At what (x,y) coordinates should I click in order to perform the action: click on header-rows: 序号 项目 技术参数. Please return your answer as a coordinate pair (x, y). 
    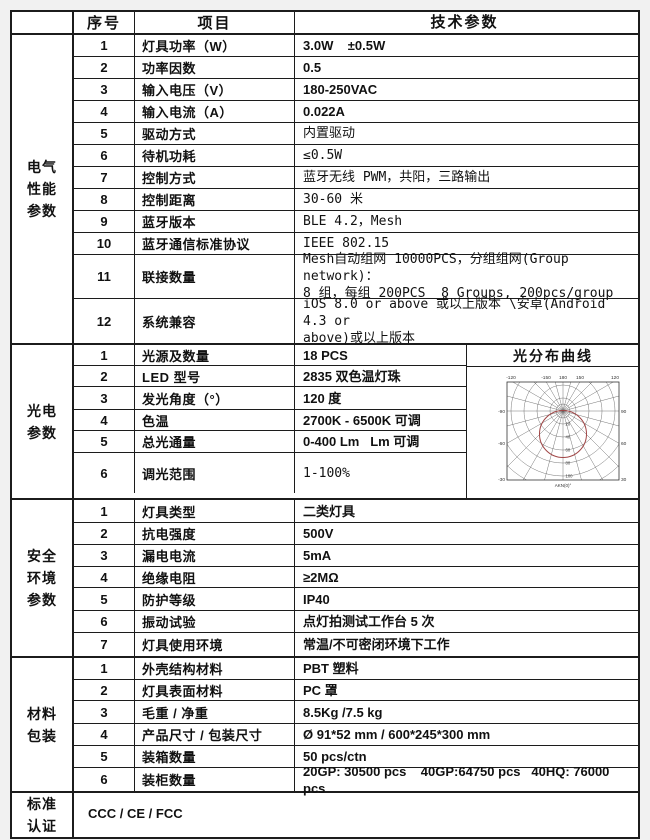
    Looking at the image, I should click on (356, 22).